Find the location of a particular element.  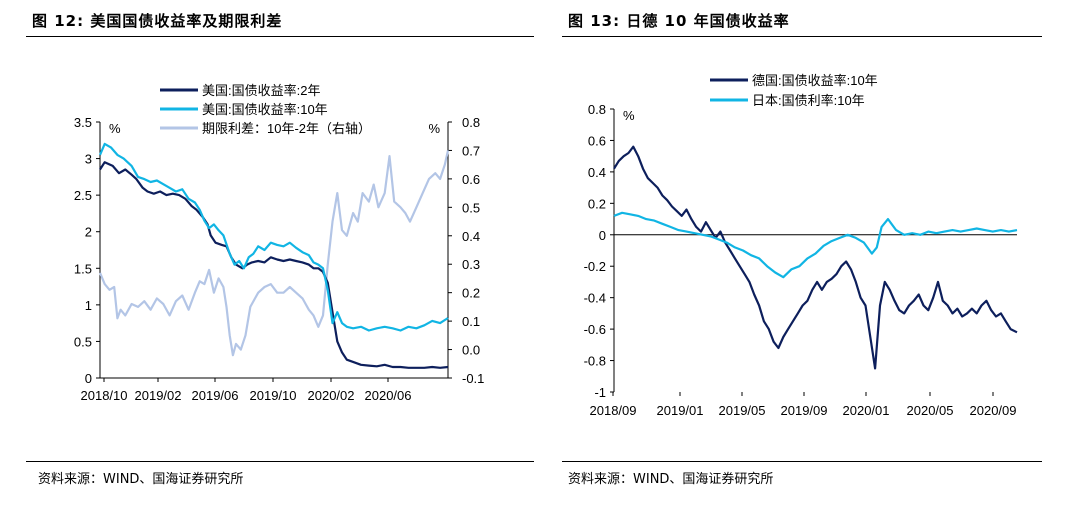

y-tick-label: 3 is located at coordinates (88, 159).